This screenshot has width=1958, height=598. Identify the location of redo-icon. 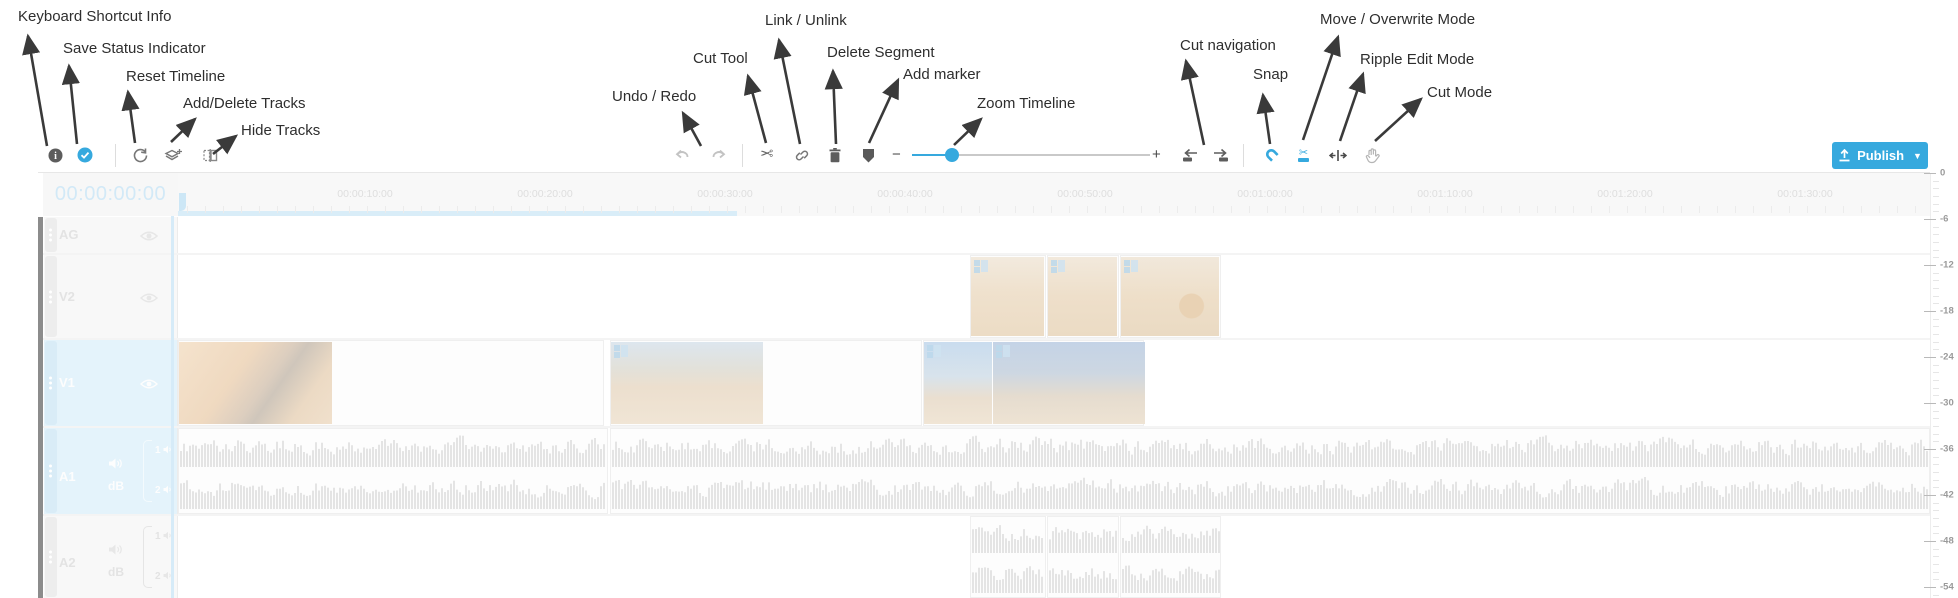
(718, 155).